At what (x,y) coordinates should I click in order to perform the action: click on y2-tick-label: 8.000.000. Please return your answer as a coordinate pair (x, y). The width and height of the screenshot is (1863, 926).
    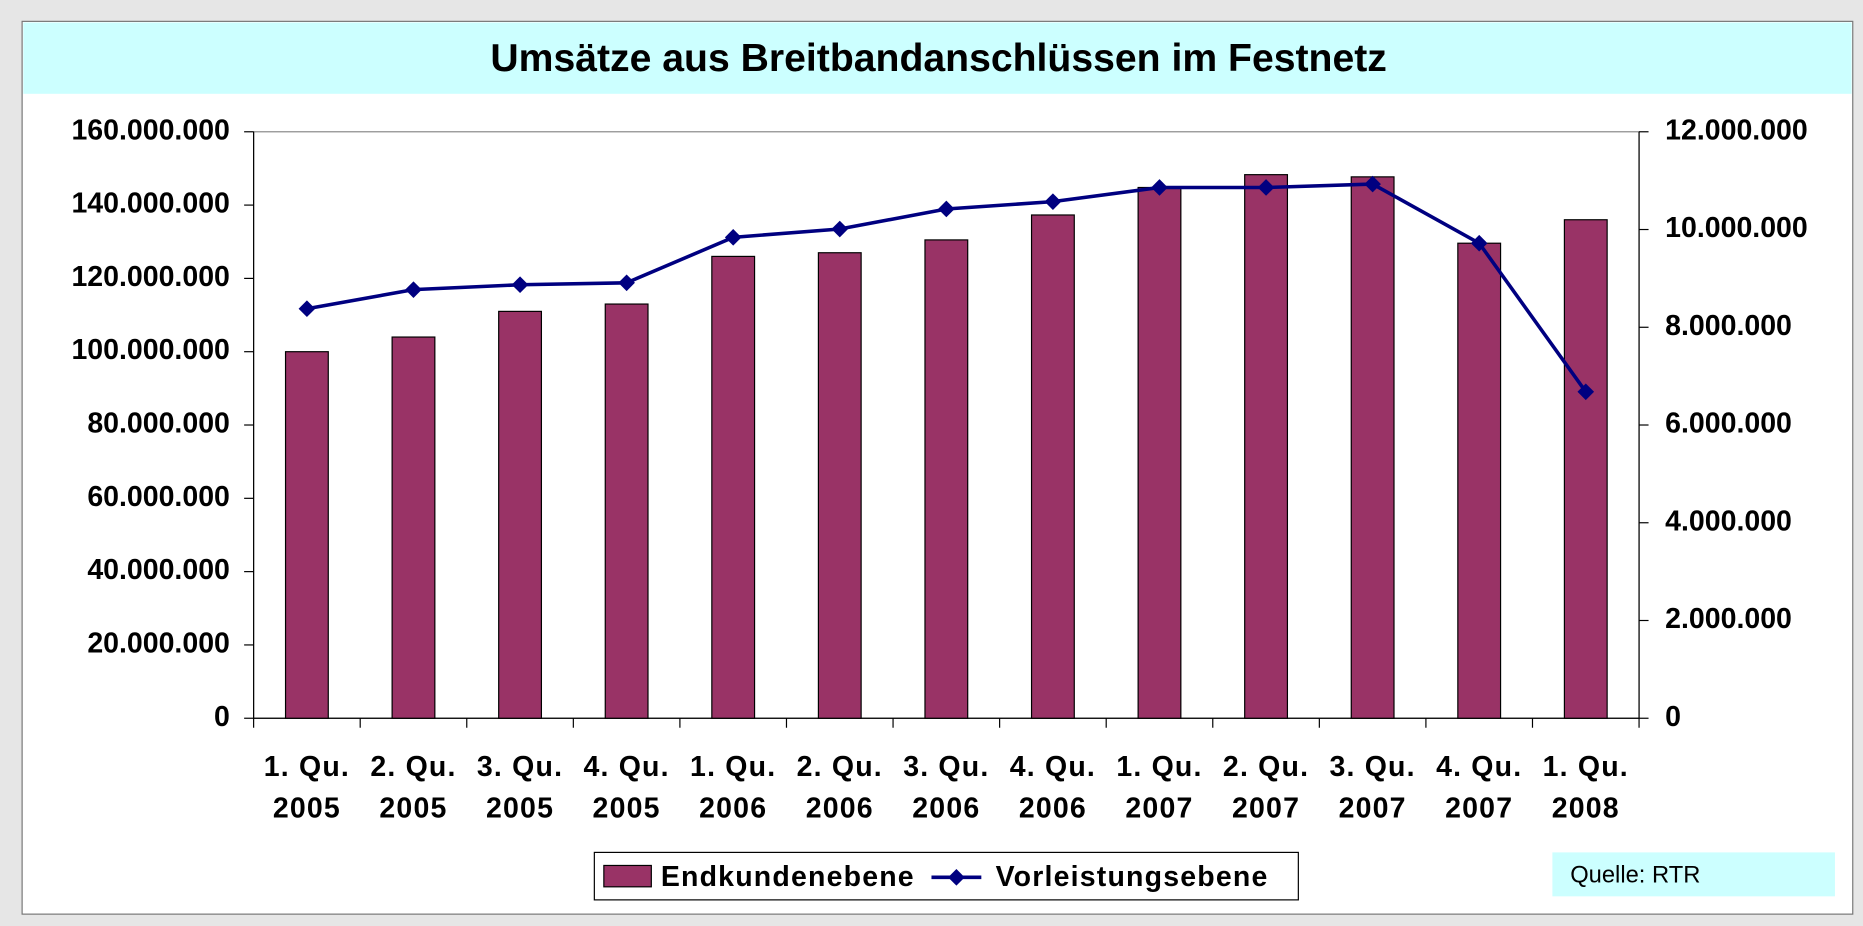
    Looking at the image, I should click on (1728, 326).